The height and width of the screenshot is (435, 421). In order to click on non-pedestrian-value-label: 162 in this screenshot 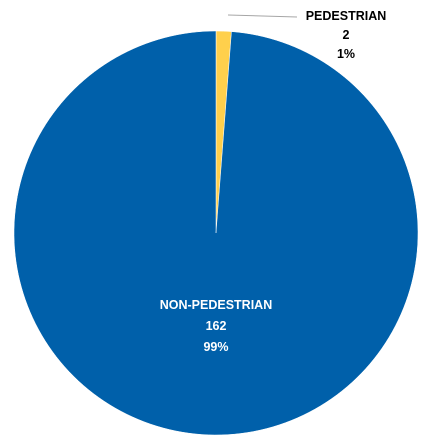, I will do `click(216, 326)`.